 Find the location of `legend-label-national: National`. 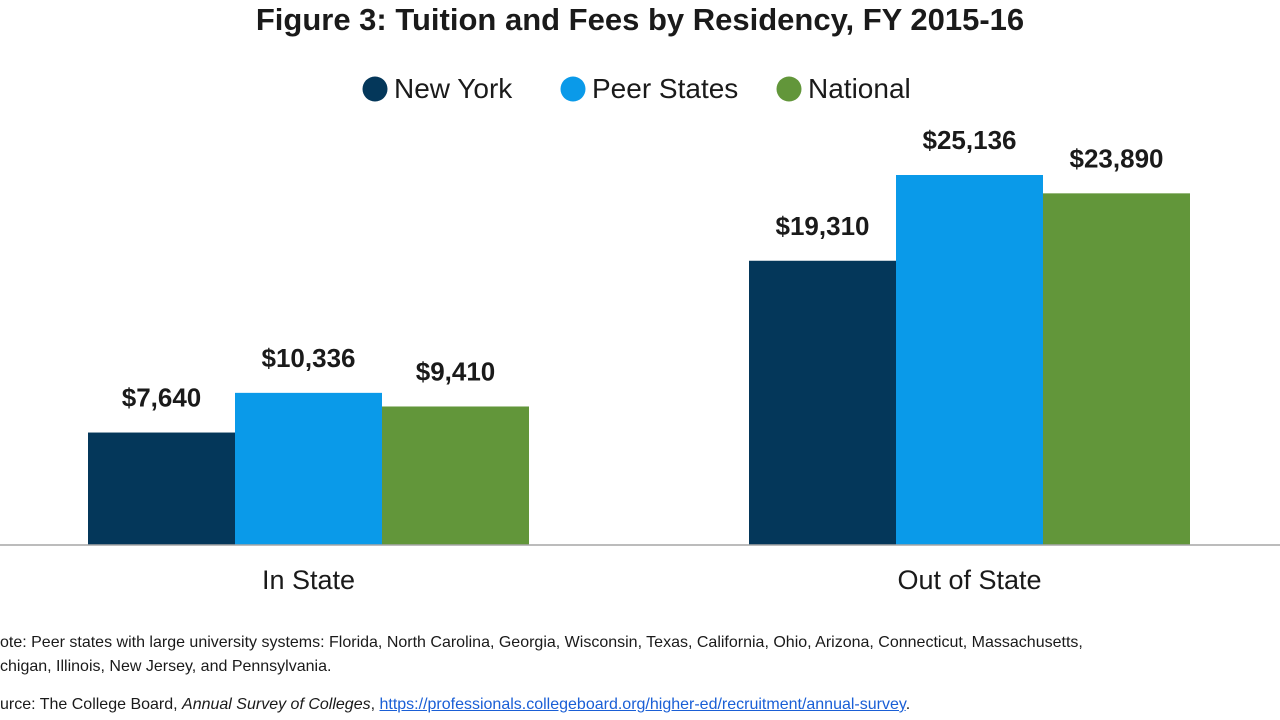

legend-label-national: National is located at coordinates (859, 88).